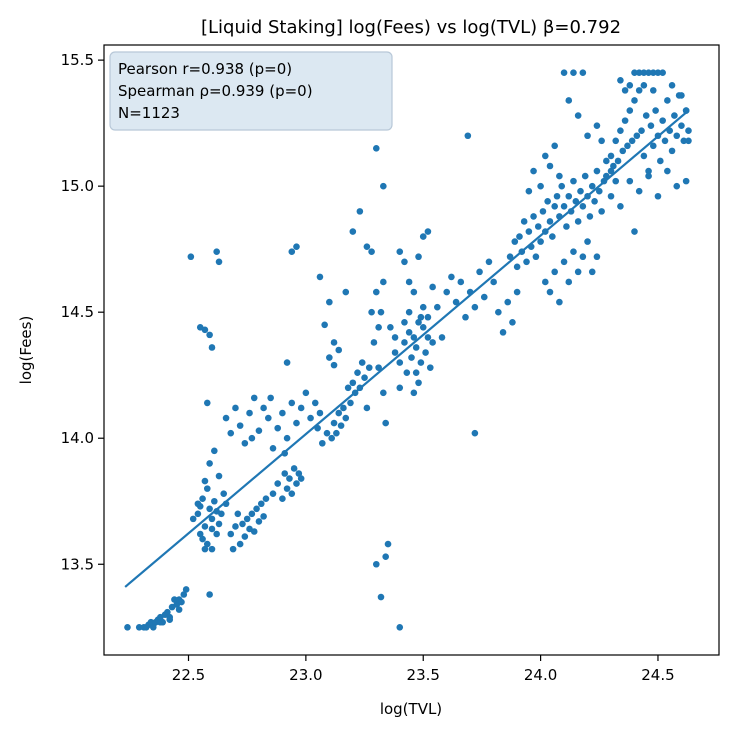 This screenshot has height=734, width=733. I want to click on sample-size-stat: N=1123, so click(149, 113).